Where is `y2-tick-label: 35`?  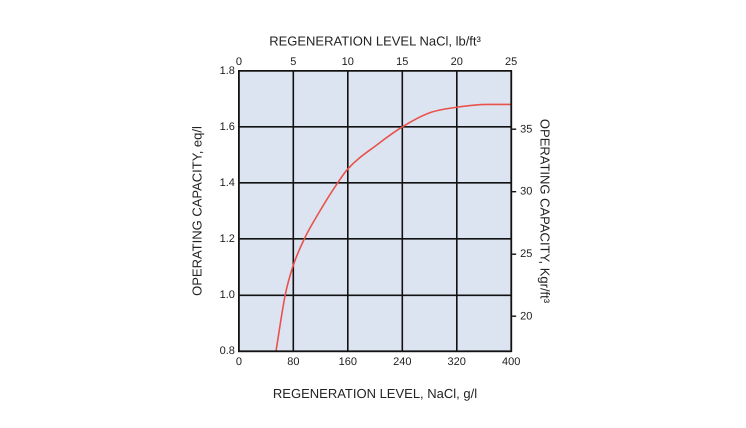 y2-tick-label: 35 is located at coordinates (526, 129).